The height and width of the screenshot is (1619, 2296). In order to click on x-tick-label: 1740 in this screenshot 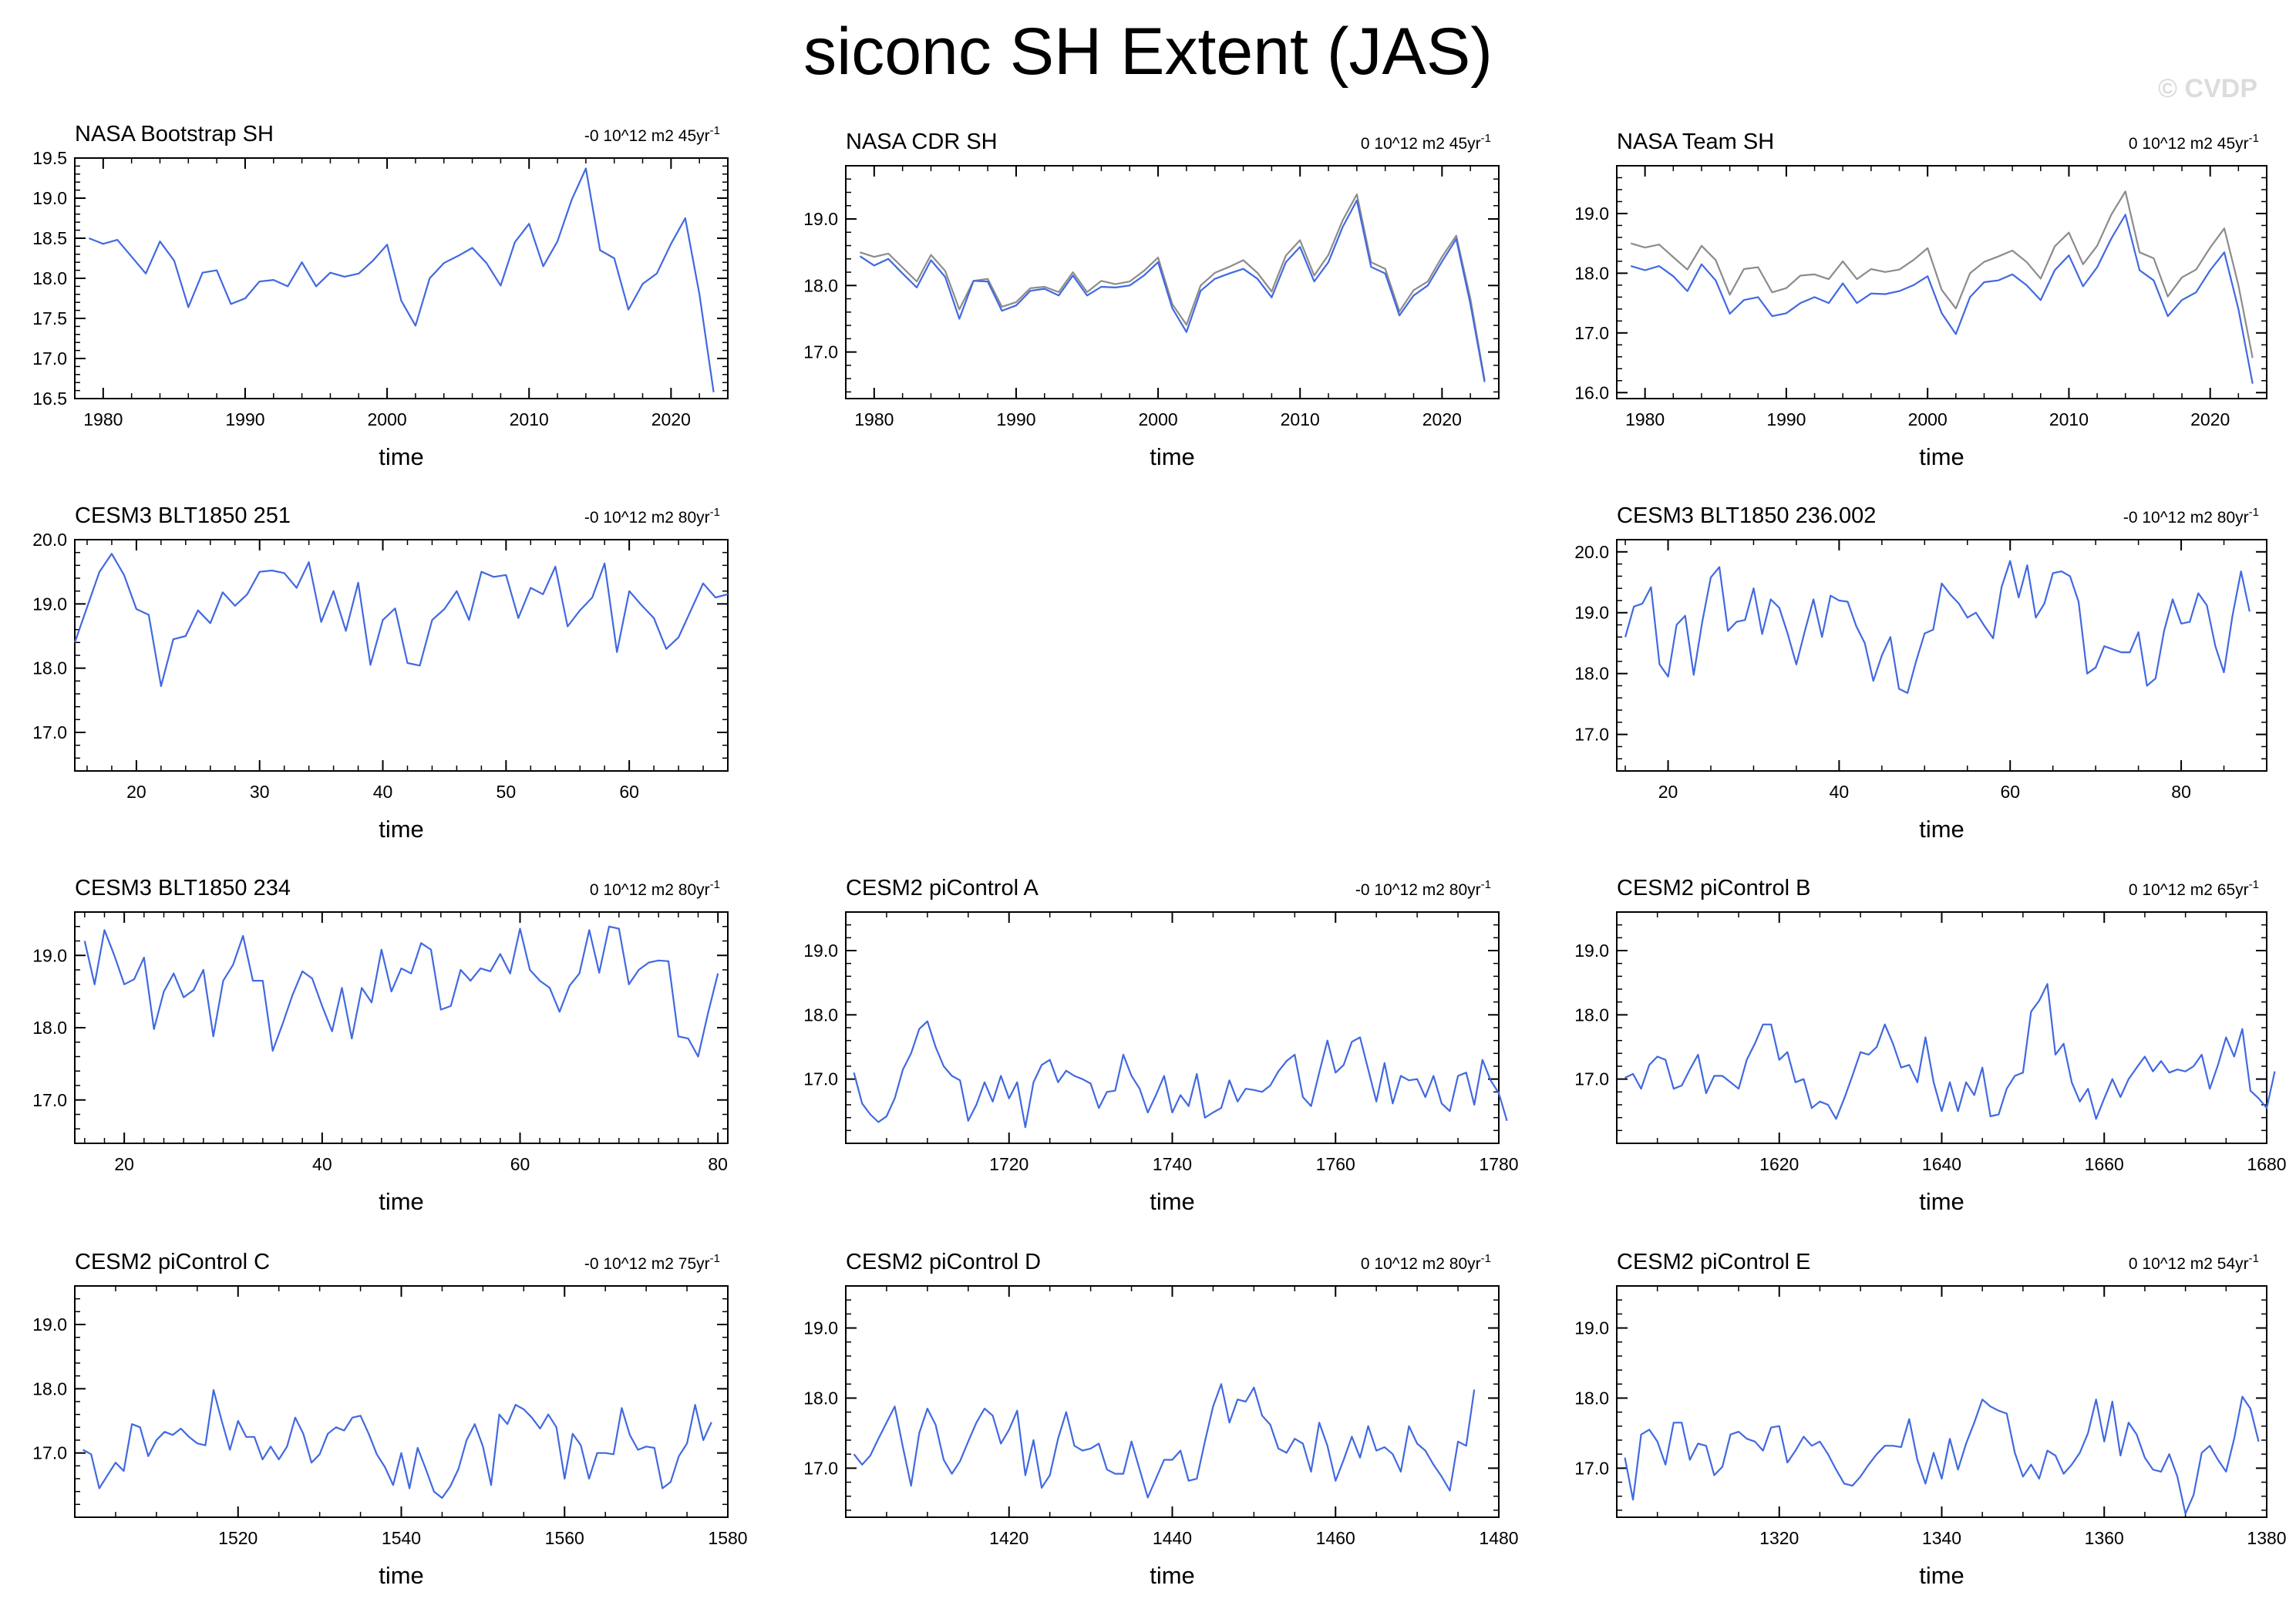, I will do `click(1172, 1164)`.